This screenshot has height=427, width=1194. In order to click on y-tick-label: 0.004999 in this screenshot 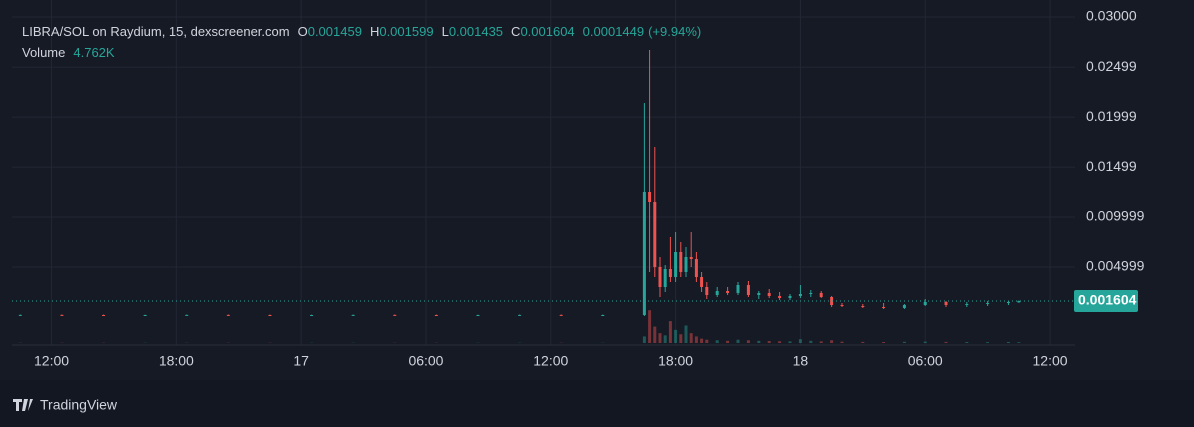, I will do `click(1115, 266)`.